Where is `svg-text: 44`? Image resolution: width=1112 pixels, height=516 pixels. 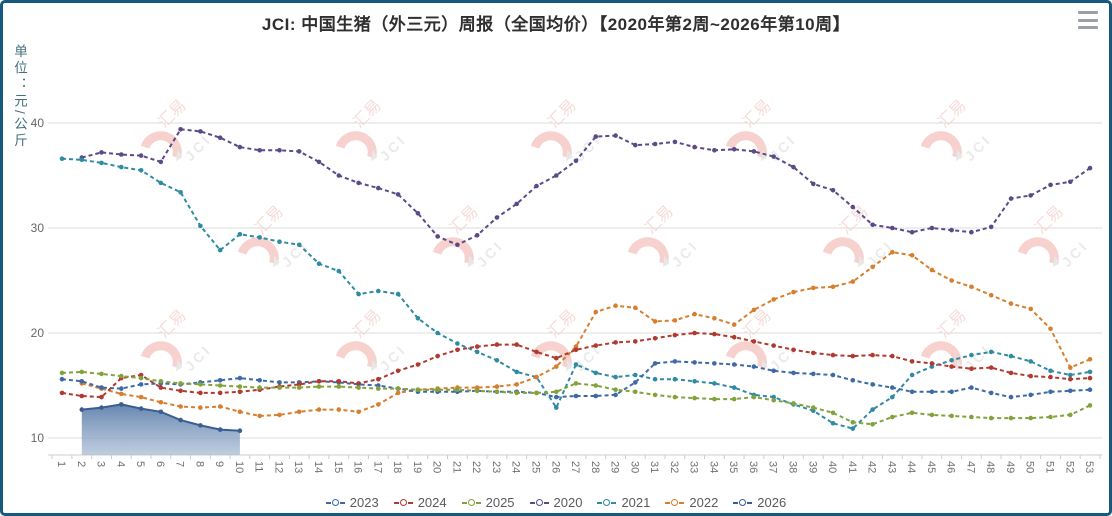
svg-text: 44 is located at coordinates (911, 467).